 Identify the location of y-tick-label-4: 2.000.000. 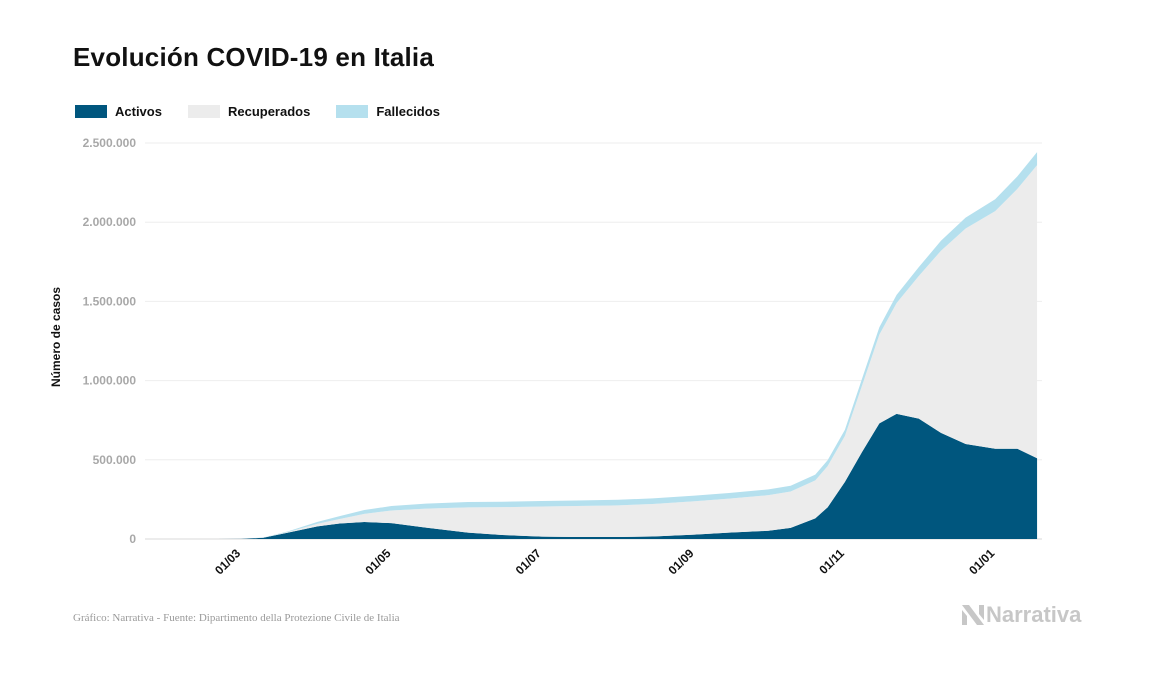
(110, 222).